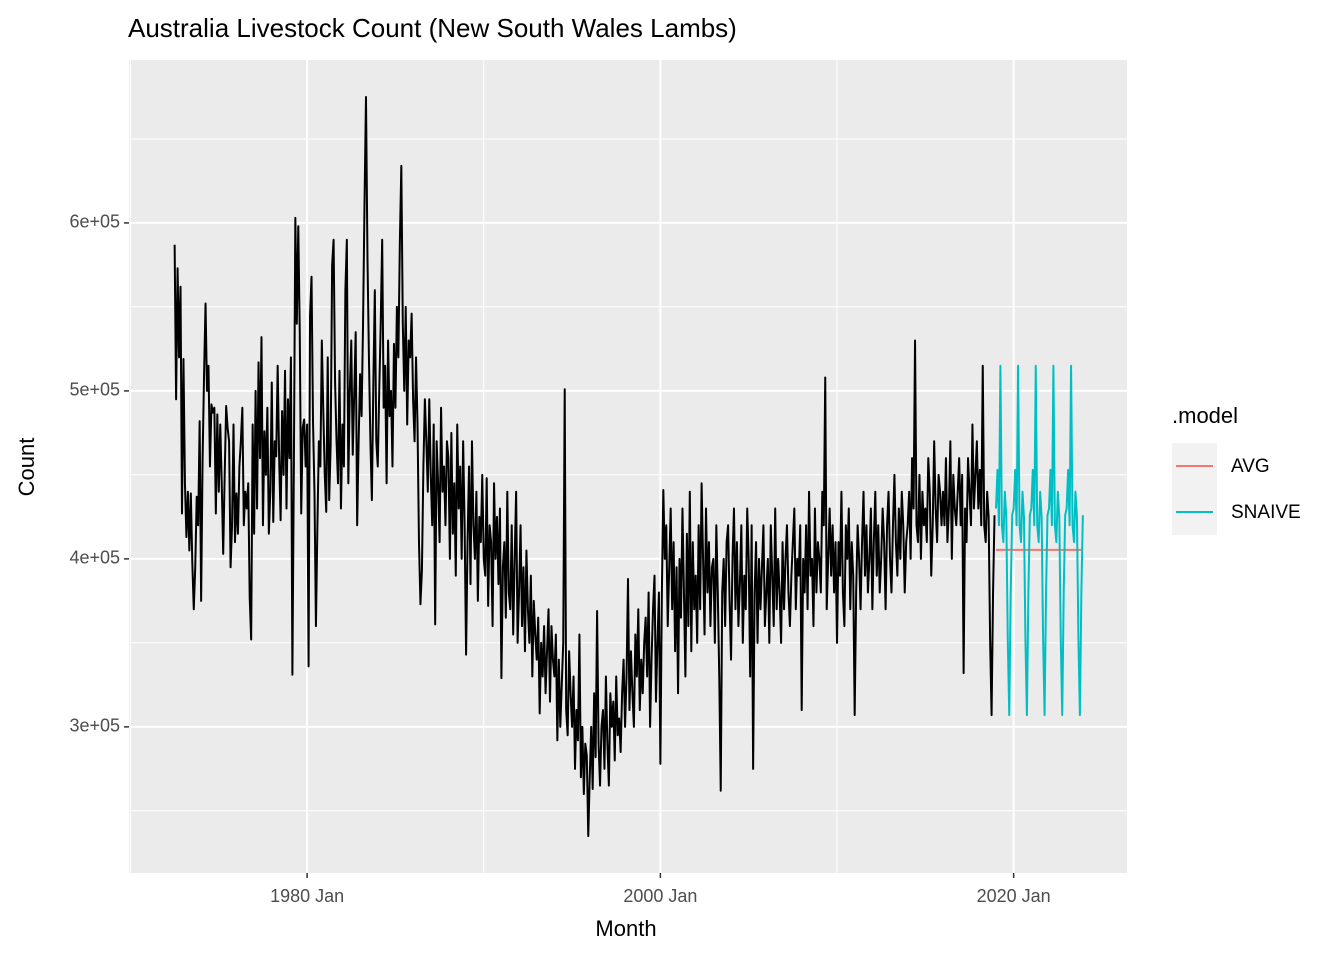  What do you see at coordinates (94, 222) in the screenshot?
I see `y-tick-label: 6e+05` at bounding box center [94, 222].